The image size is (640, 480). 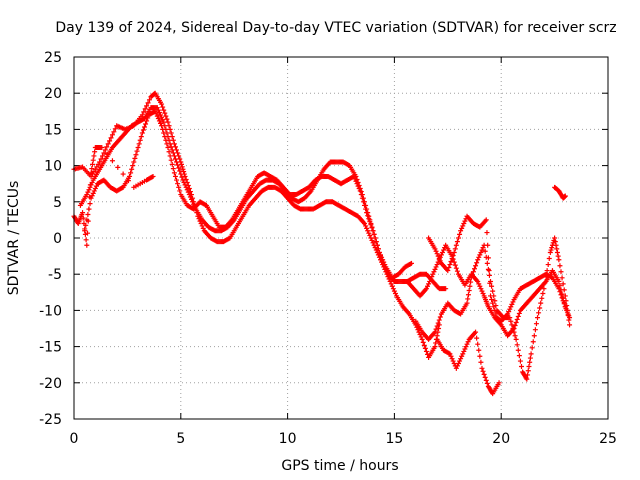 I want to click on y-tick-label: -15, so click(x=50, y=348).